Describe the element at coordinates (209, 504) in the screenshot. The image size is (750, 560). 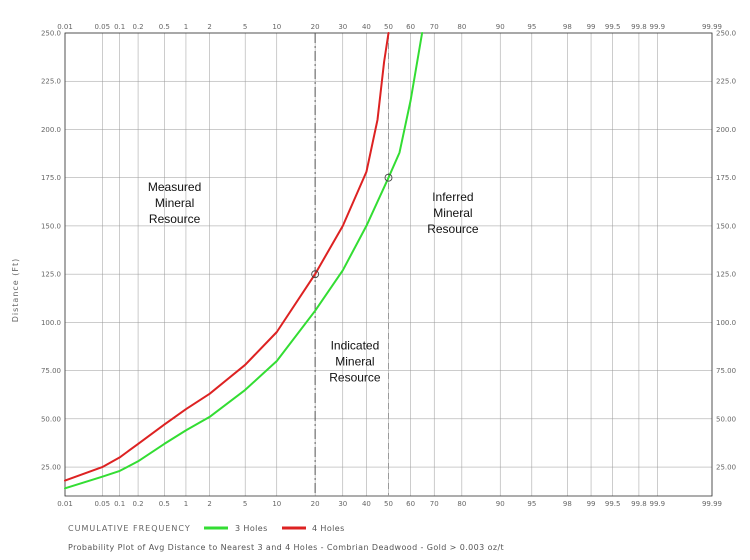
I see `x-tick-bottom-2: 2` at that location.